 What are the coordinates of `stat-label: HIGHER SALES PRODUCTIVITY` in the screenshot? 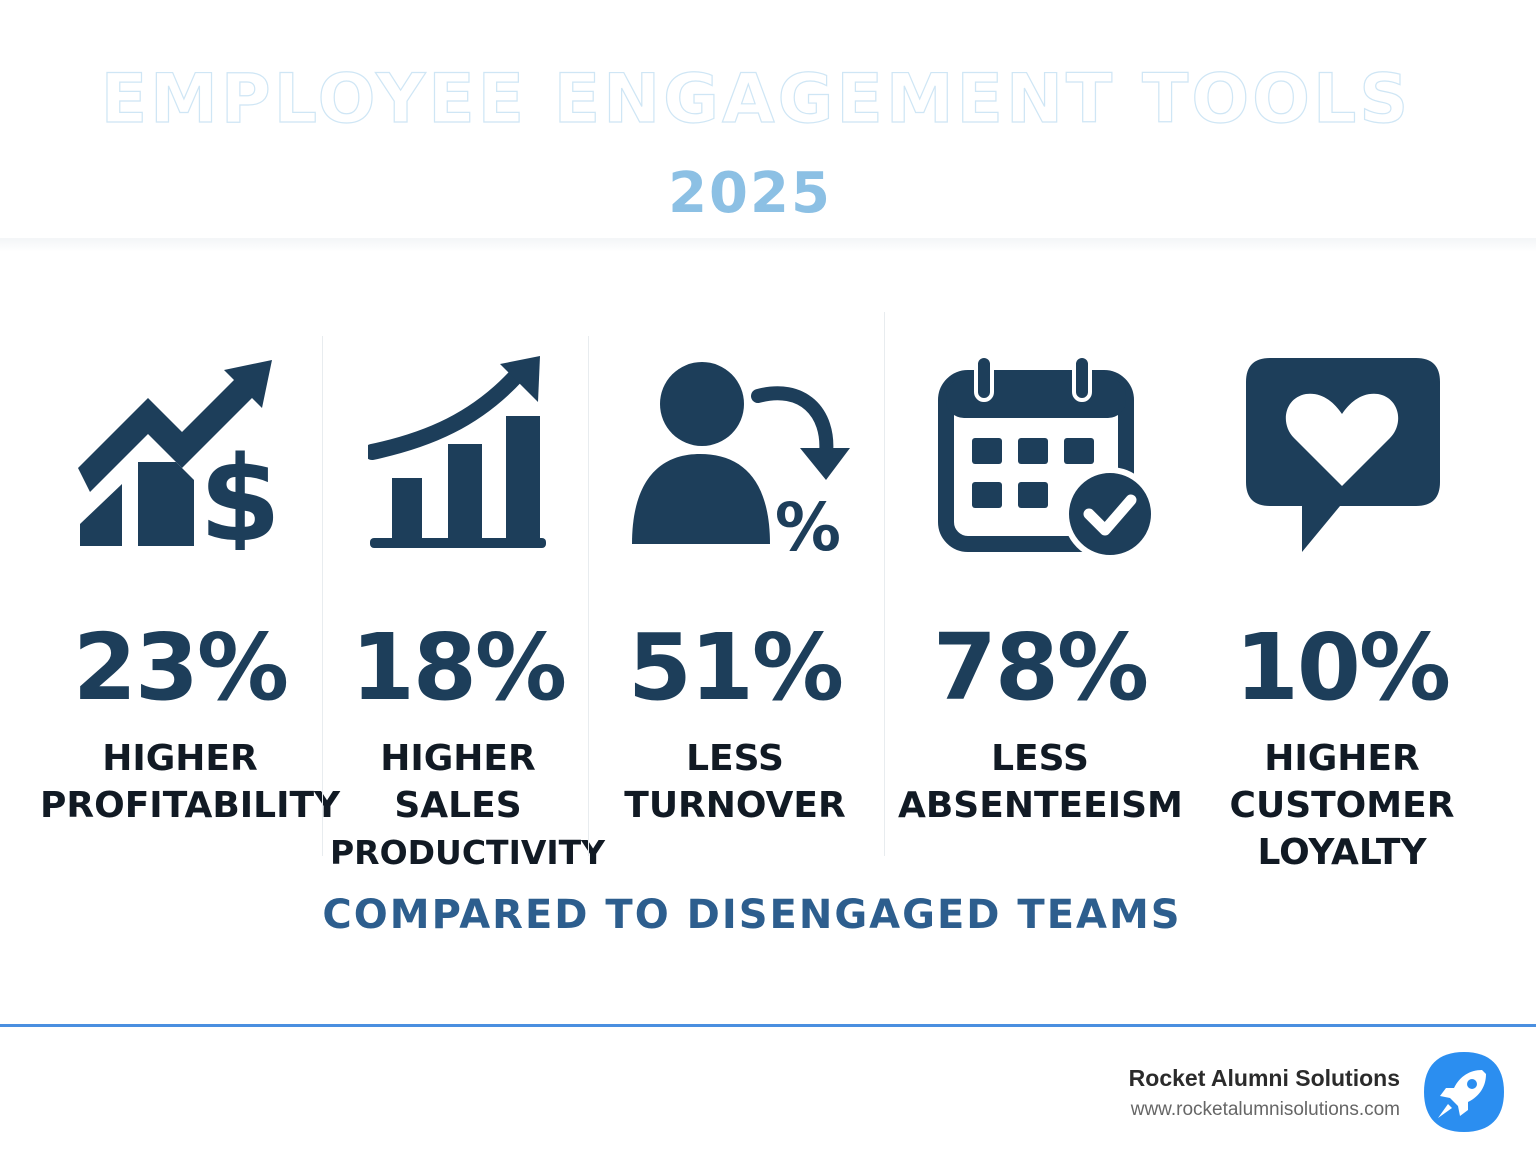 It's located at (468, 805).